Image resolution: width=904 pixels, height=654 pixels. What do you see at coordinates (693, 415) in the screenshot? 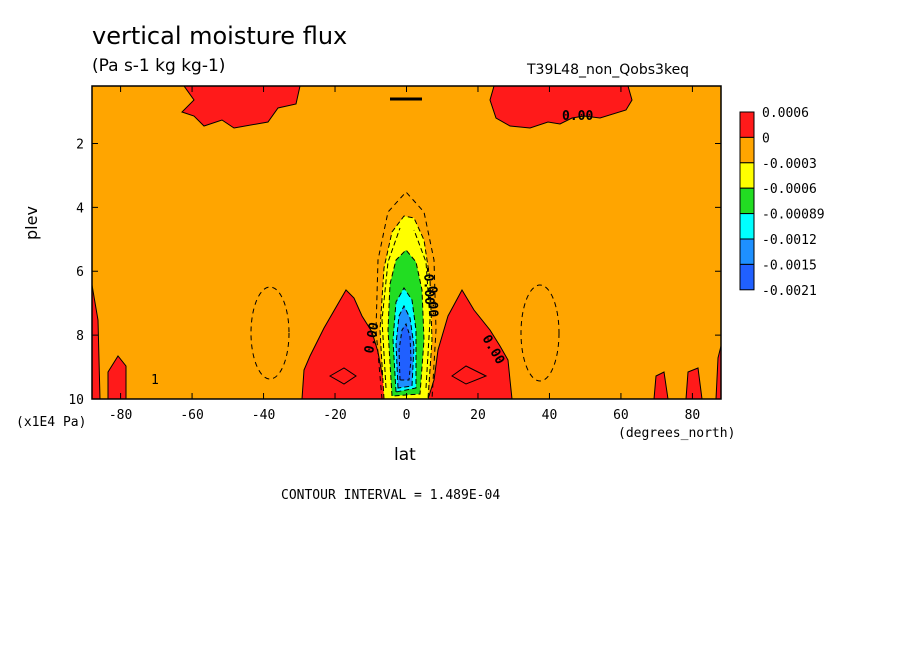
I see `x-tick-label: 80` at bounding box center [693, 415].